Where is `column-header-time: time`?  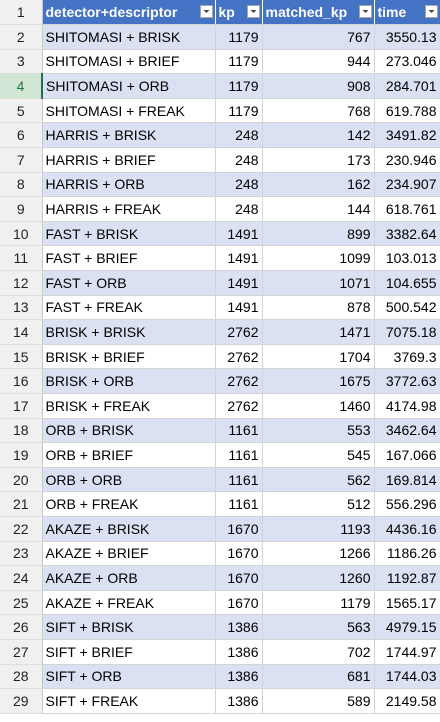 column-header-time: time is located at coordinates (407, 13).